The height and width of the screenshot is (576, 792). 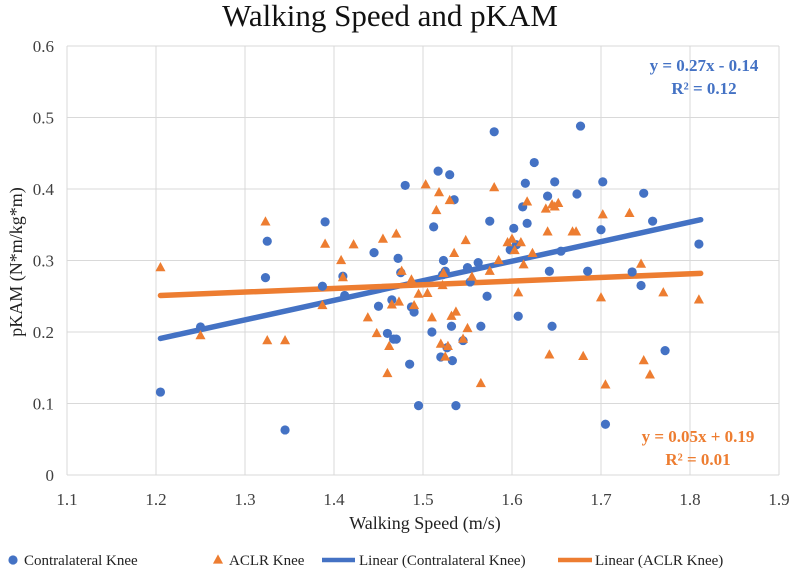 I want to click on legend-label-linear-aclr: Linear (ACLR Knee), so click(x=659, y=561).